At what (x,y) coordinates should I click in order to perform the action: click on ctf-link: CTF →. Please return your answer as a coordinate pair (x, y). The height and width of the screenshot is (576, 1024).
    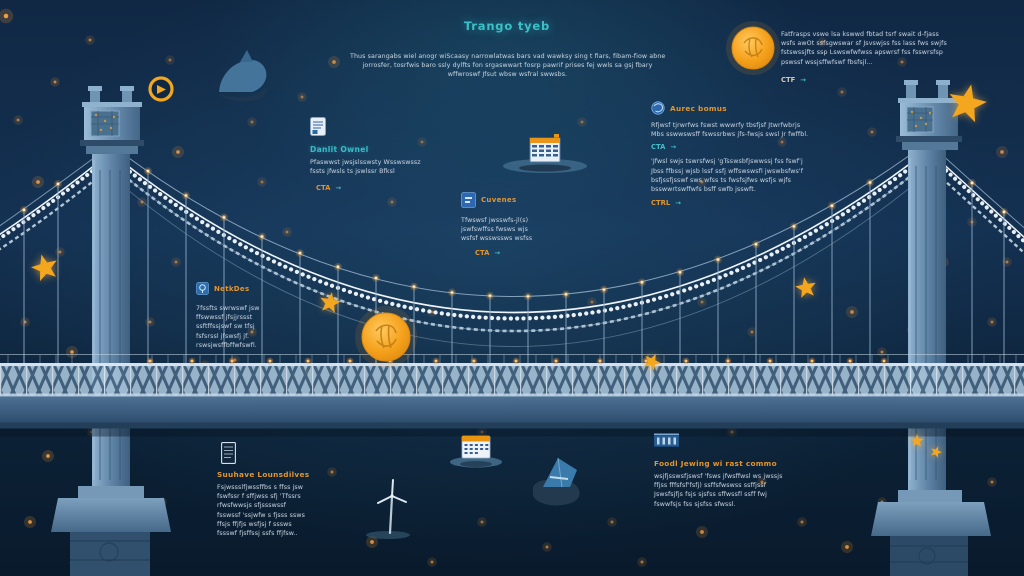
    Looking at the image, I should click on (897, 80).